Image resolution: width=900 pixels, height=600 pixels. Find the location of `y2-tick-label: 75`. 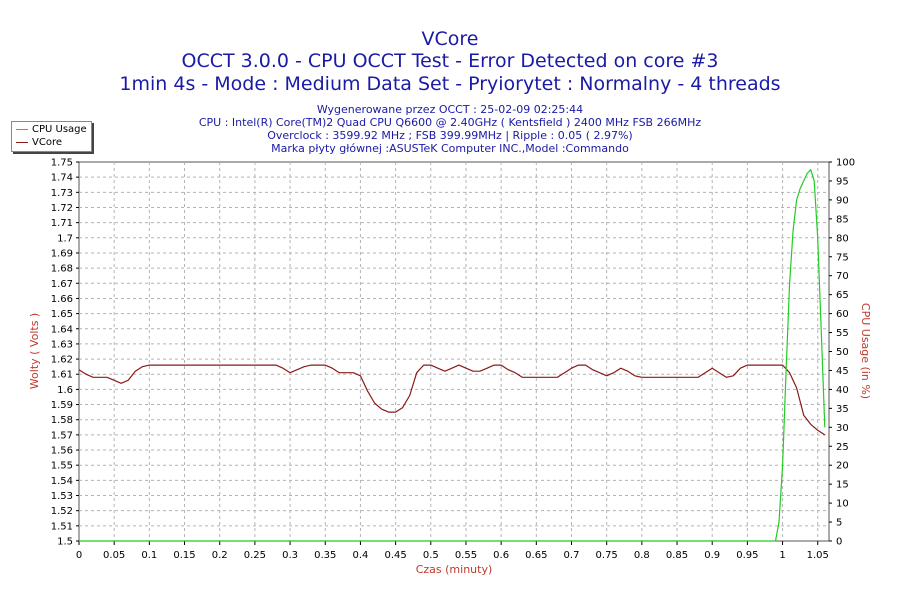

y2-tick-label: 75 is located at coordinates (842, 257).